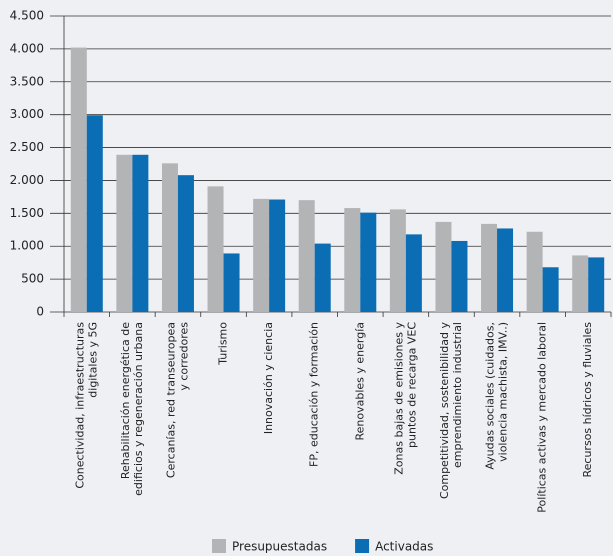 This screenshot has height=556, width=613. Describe the element at coordinates (279, 547) in the screenshot. I see `legend-label: Presupuestadas` at that location.